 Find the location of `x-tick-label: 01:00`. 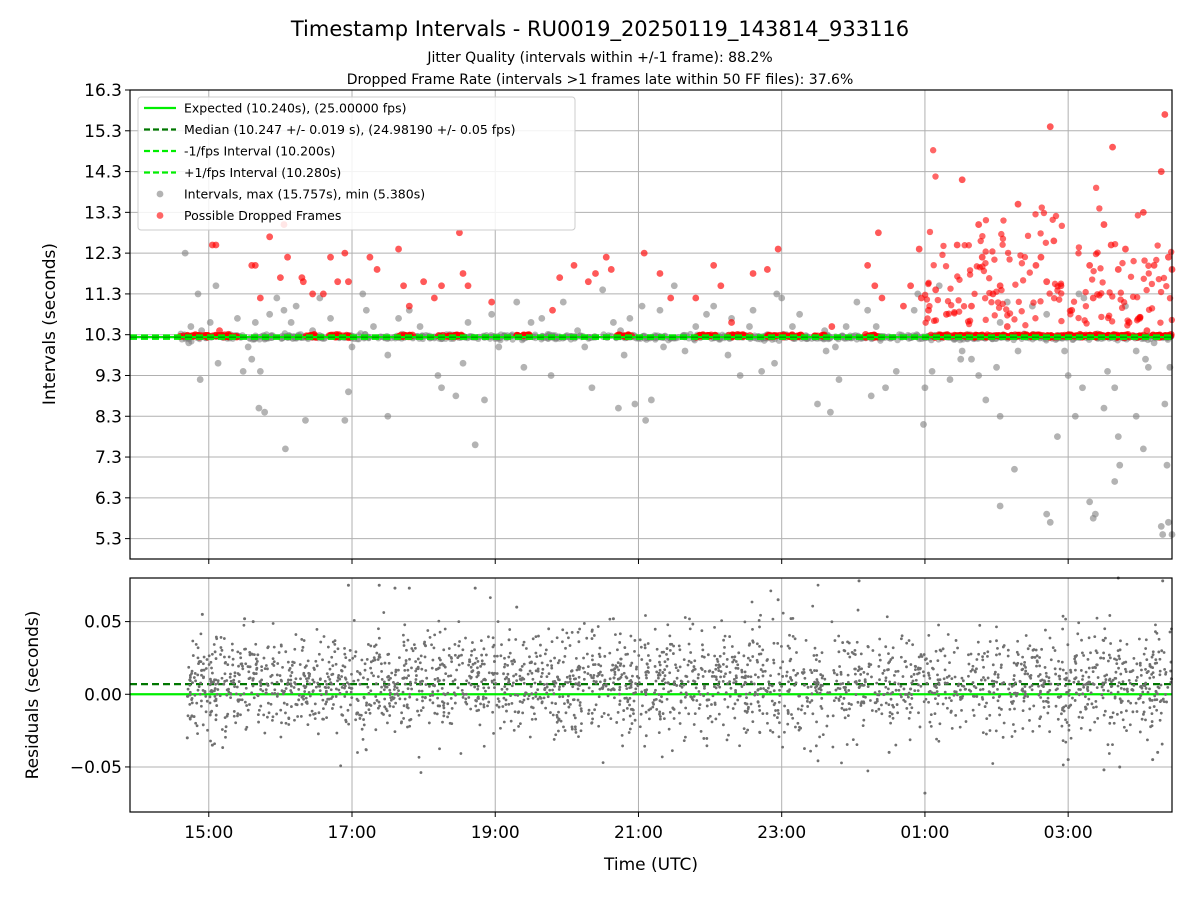

x-tick-label: 01:00 is located at coordinates (924, 833).